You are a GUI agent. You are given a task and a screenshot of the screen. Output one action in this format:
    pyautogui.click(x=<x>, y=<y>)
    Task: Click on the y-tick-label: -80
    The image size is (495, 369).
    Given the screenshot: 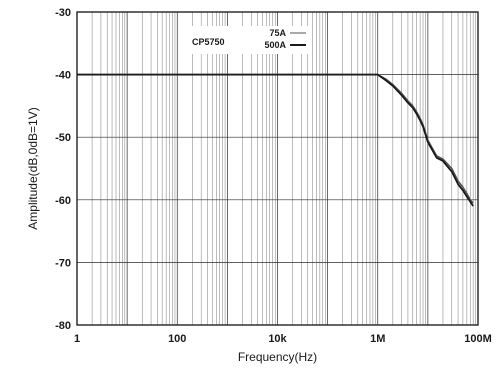 What is the action you would take?
    pyautogui.click(x=63, y=326)
    